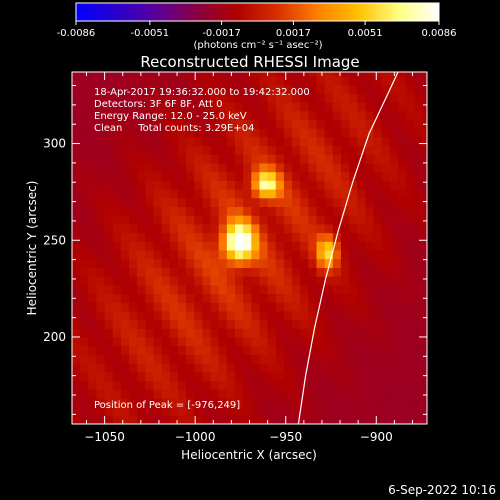 This screenshot has height=500, width=500. What do you see at coordinates (348, 248) in the screenshot?
I see `solar-limb-line` at bounding box center [348, 248].